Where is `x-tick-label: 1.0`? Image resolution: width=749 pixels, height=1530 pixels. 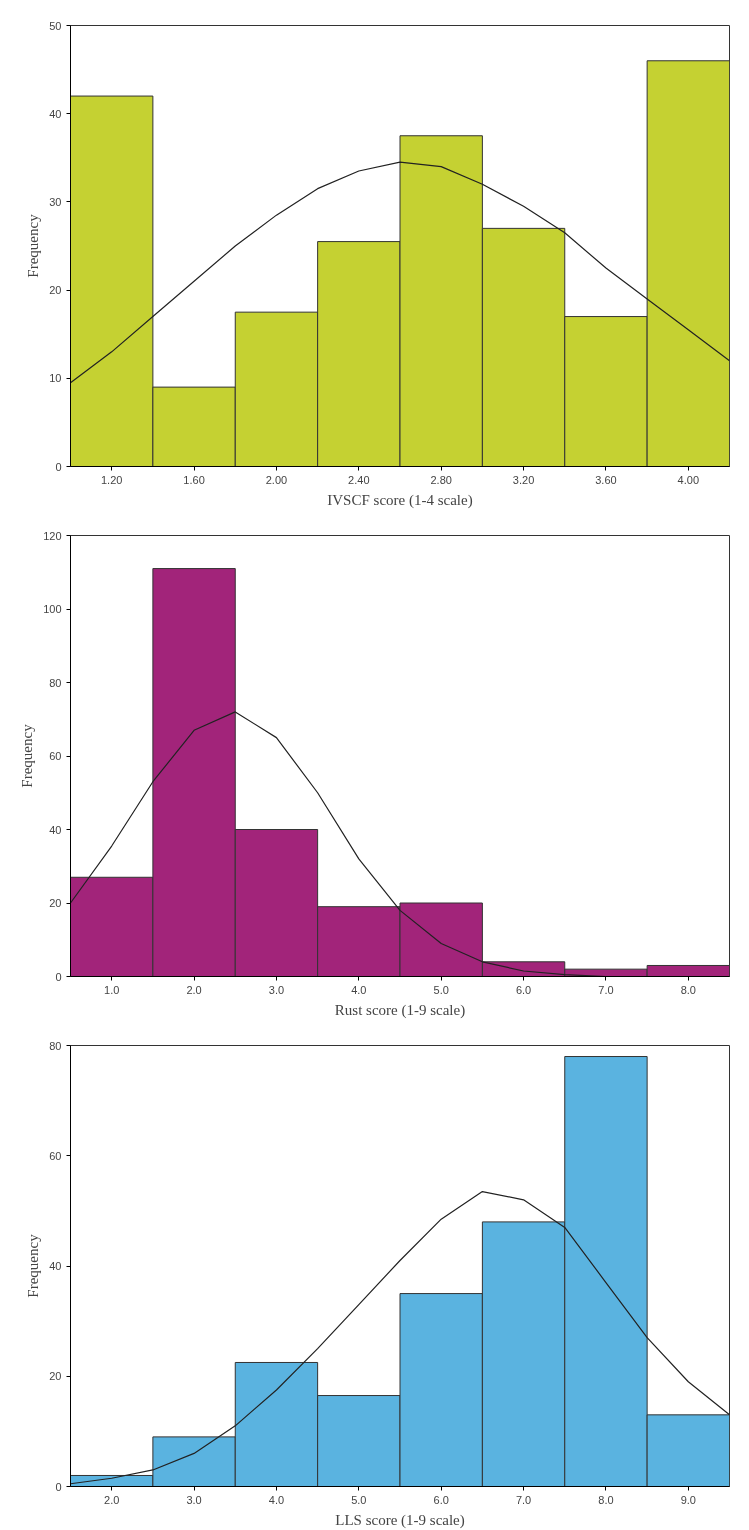 x-tick-label: 1.0 is located at coordinates (112, 989).